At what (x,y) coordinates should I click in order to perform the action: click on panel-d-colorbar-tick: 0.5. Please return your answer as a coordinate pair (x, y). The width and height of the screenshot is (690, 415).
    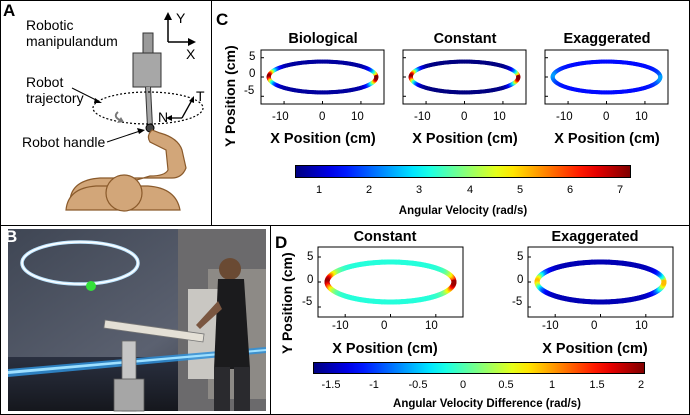
    Looking at the image, I should click on (506, 385).